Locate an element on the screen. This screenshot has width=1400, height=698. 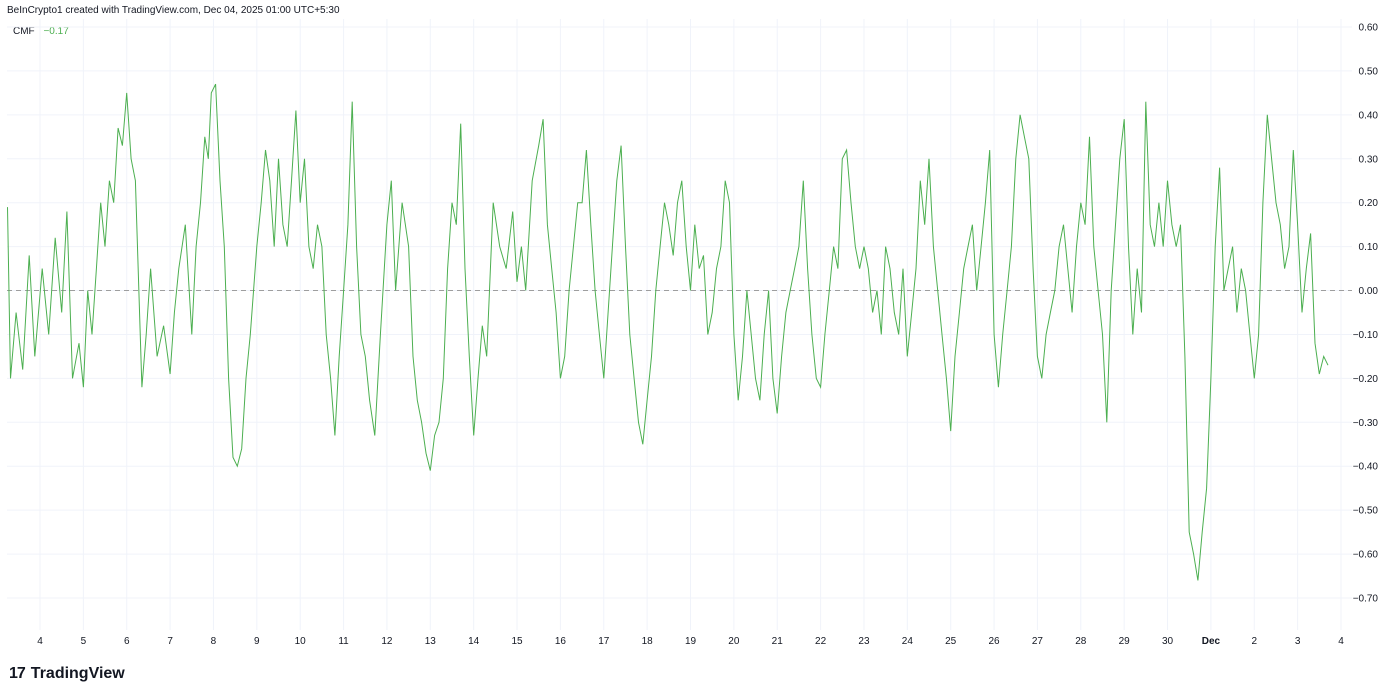
x-tick-label: 27 is located at coordinates (1038, 641).